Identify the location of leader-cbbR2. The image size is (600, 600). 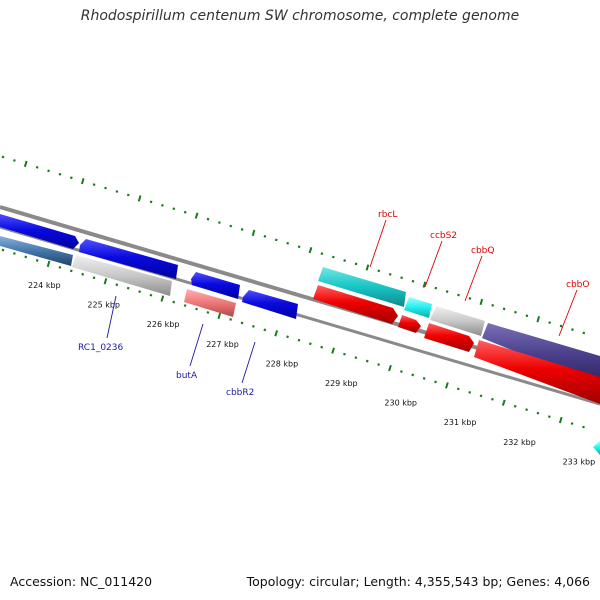
(248, 362).